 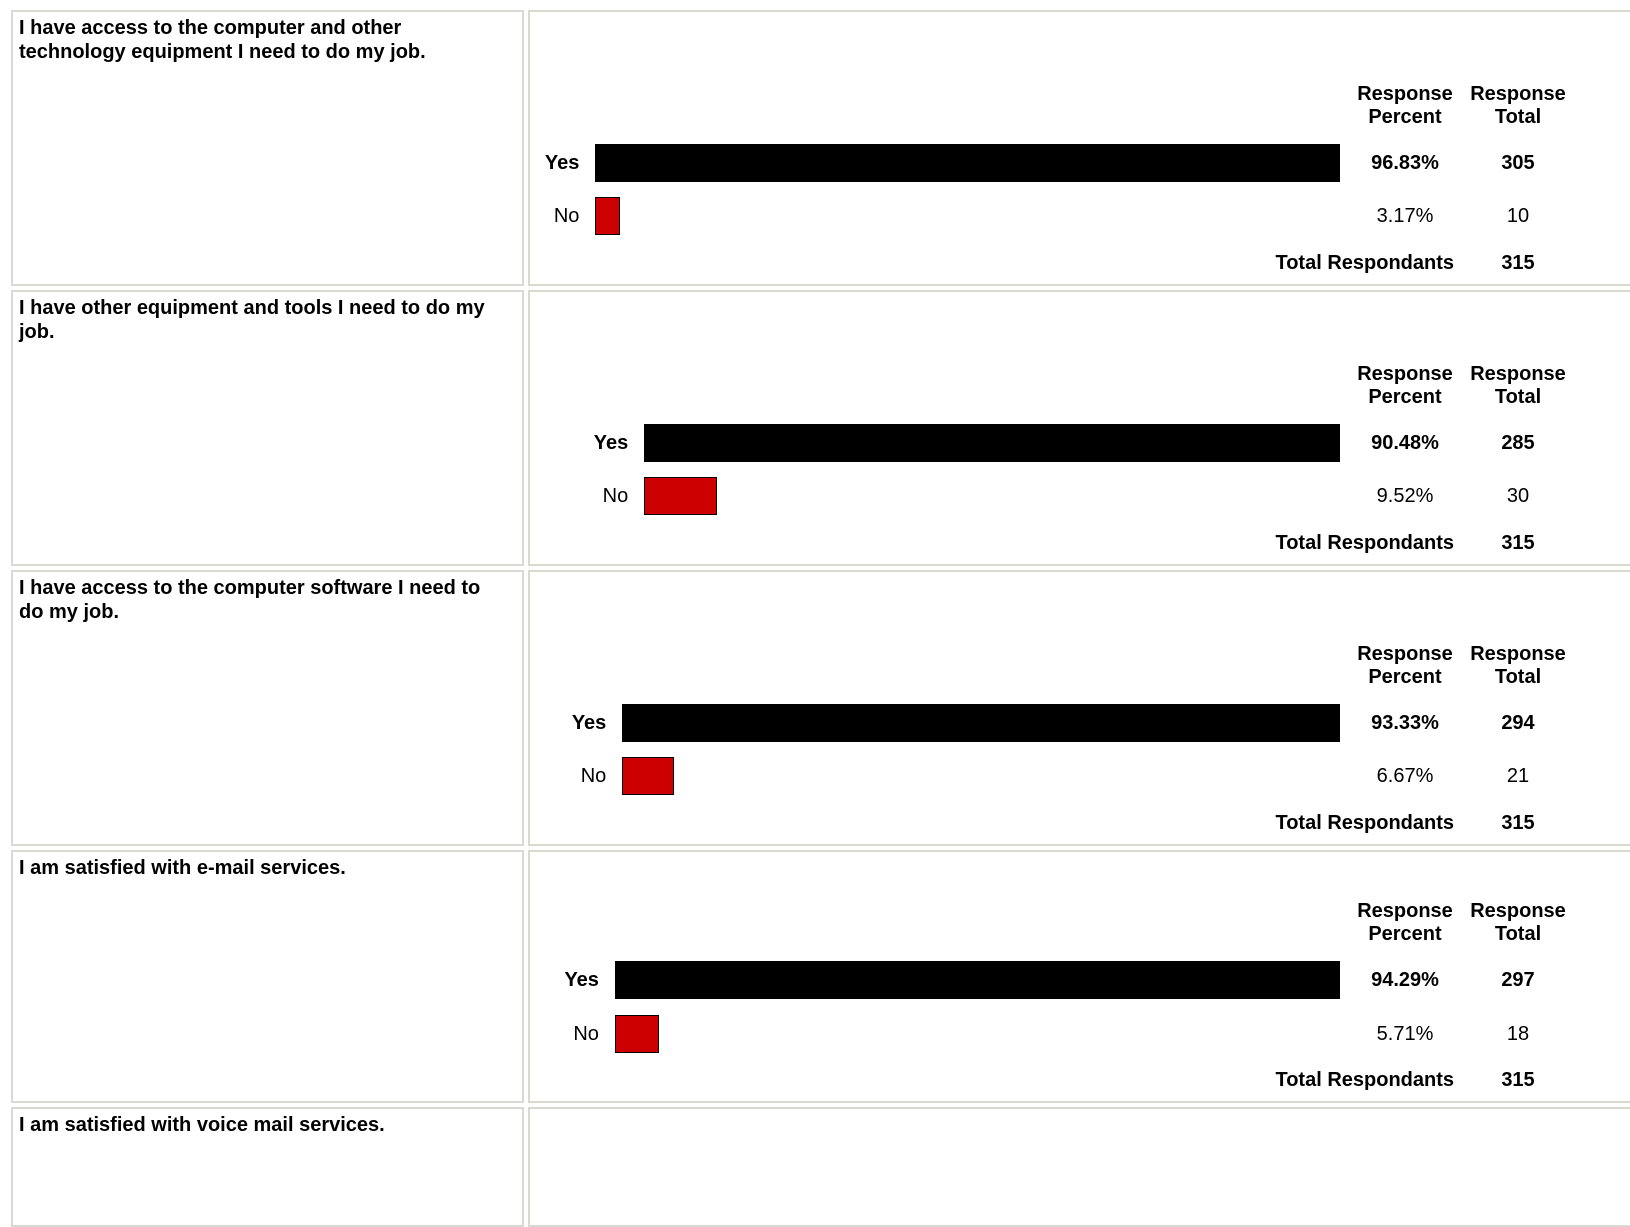 What do you see at coordinates (267, 1167) in the screenshot?
I see `question-cell: I am satisfied with voice mail services.` at bounding box center [267, 1167].